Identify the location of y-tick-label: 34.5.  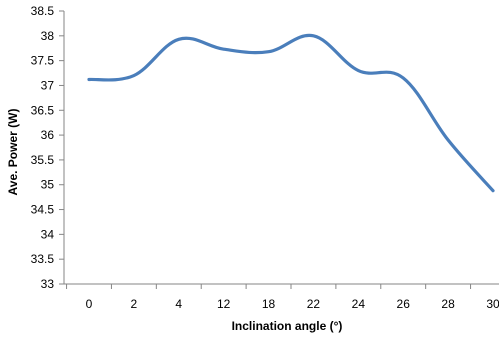
(43, 210).